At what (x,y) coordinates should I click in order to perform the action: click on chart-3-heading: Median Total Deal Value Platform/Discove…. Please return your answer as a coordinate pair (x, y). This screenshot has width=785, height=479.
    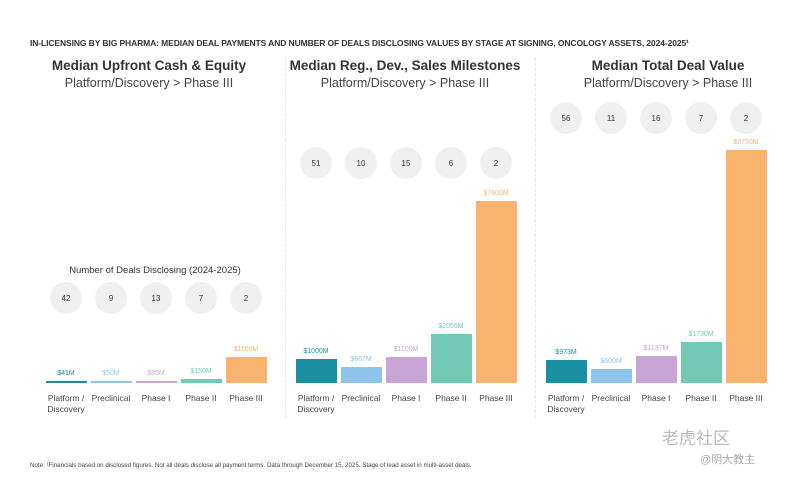
    Looking at the image, I should click on (664, 74).